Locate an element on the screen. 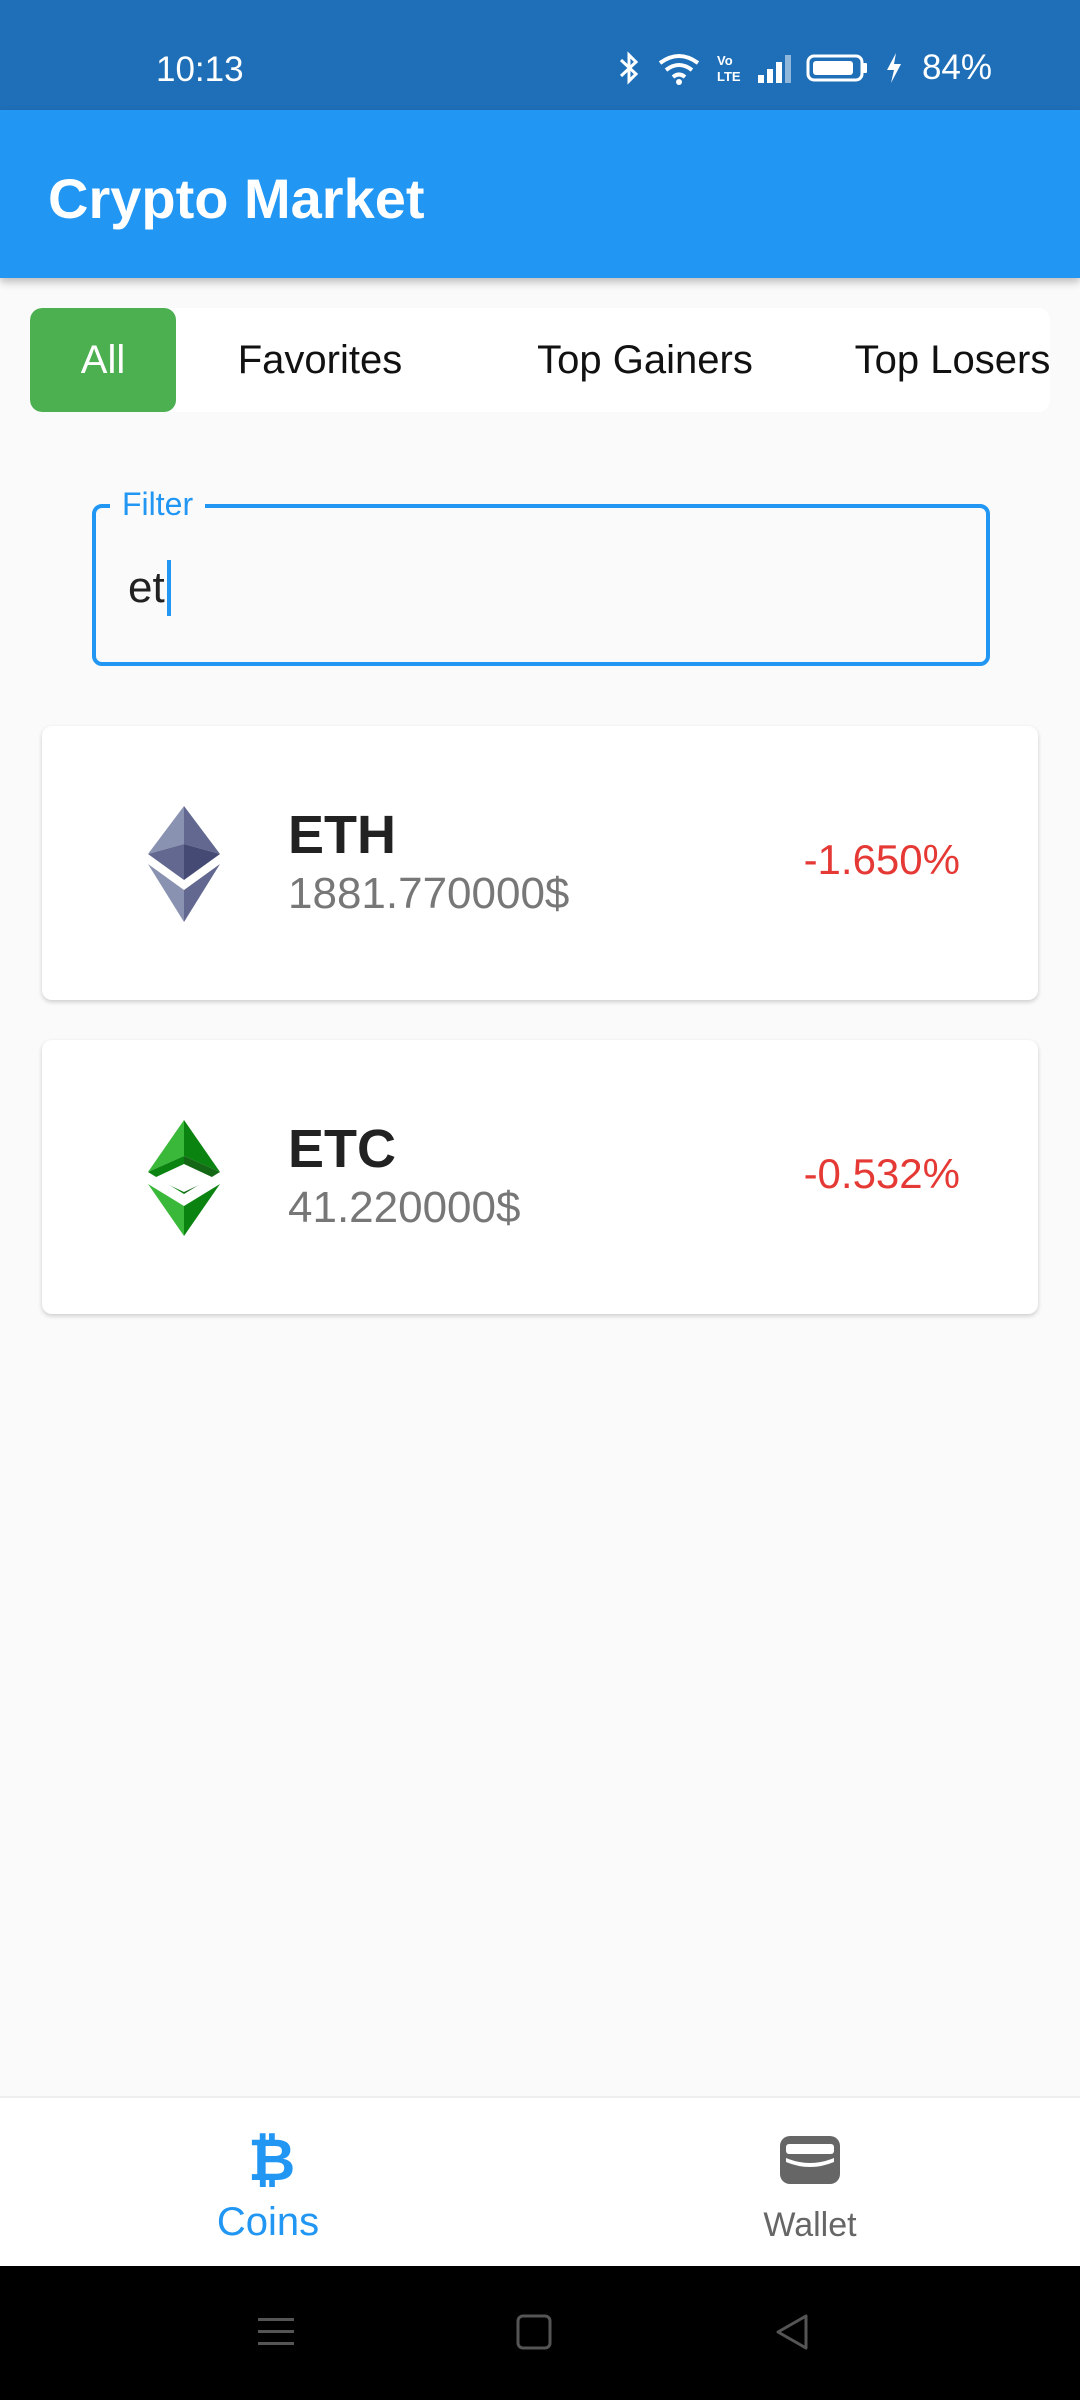 The width and height of the screenshot is (1080, 2400). bitcoin-icon: ₿ is located at coordinates (271, 2159).